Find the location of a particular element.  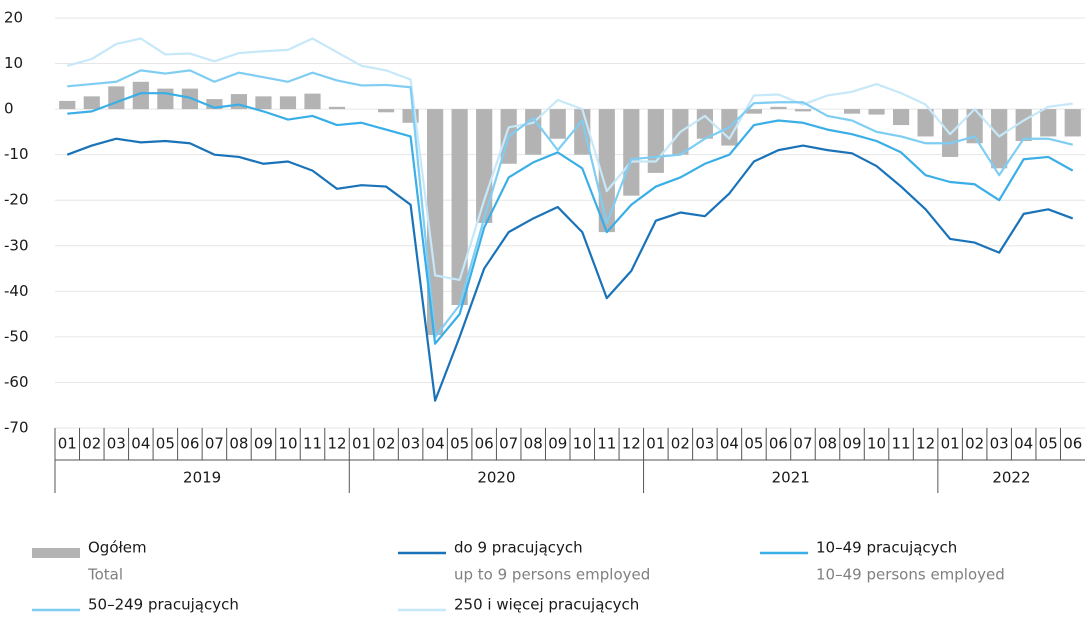

y-tick-label: -40 is located at coordinates (16, 291).